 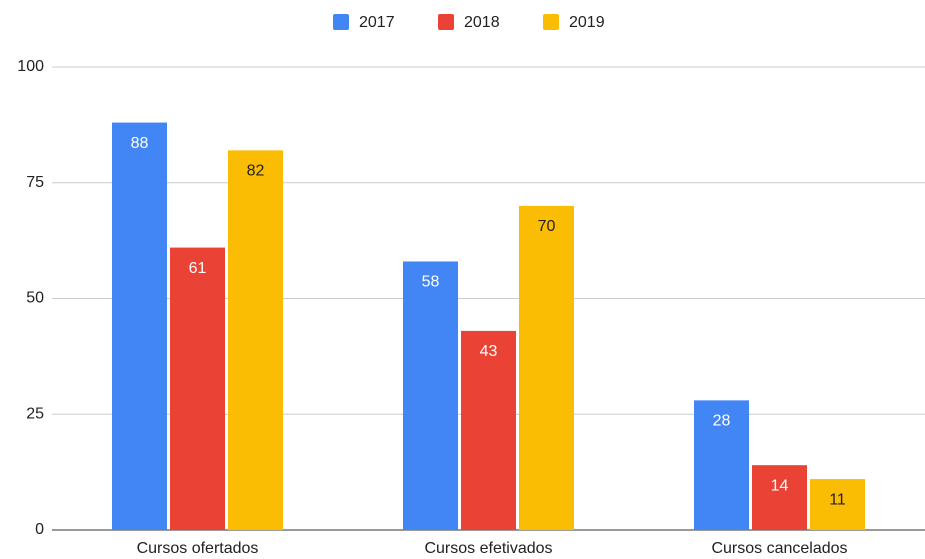 I want to click on x-tick-label: Cursos cancelados, so click(x=779, y=548).